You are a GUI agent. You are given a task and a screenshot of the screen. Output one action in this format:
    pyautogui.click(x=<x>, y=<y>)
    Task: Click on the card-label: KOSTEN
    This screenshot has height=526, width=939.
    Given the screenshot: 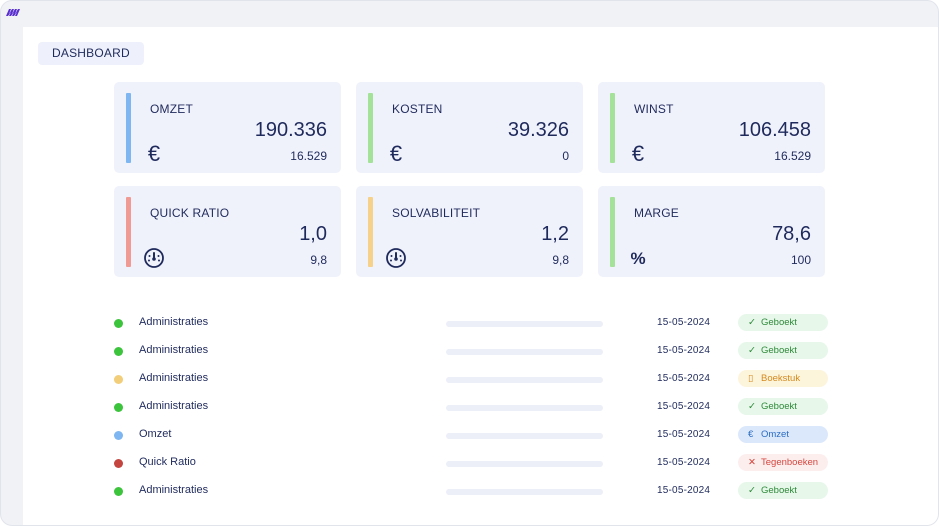 What is the action you would take?
    pyautogui.click(x=417, y=109)
    